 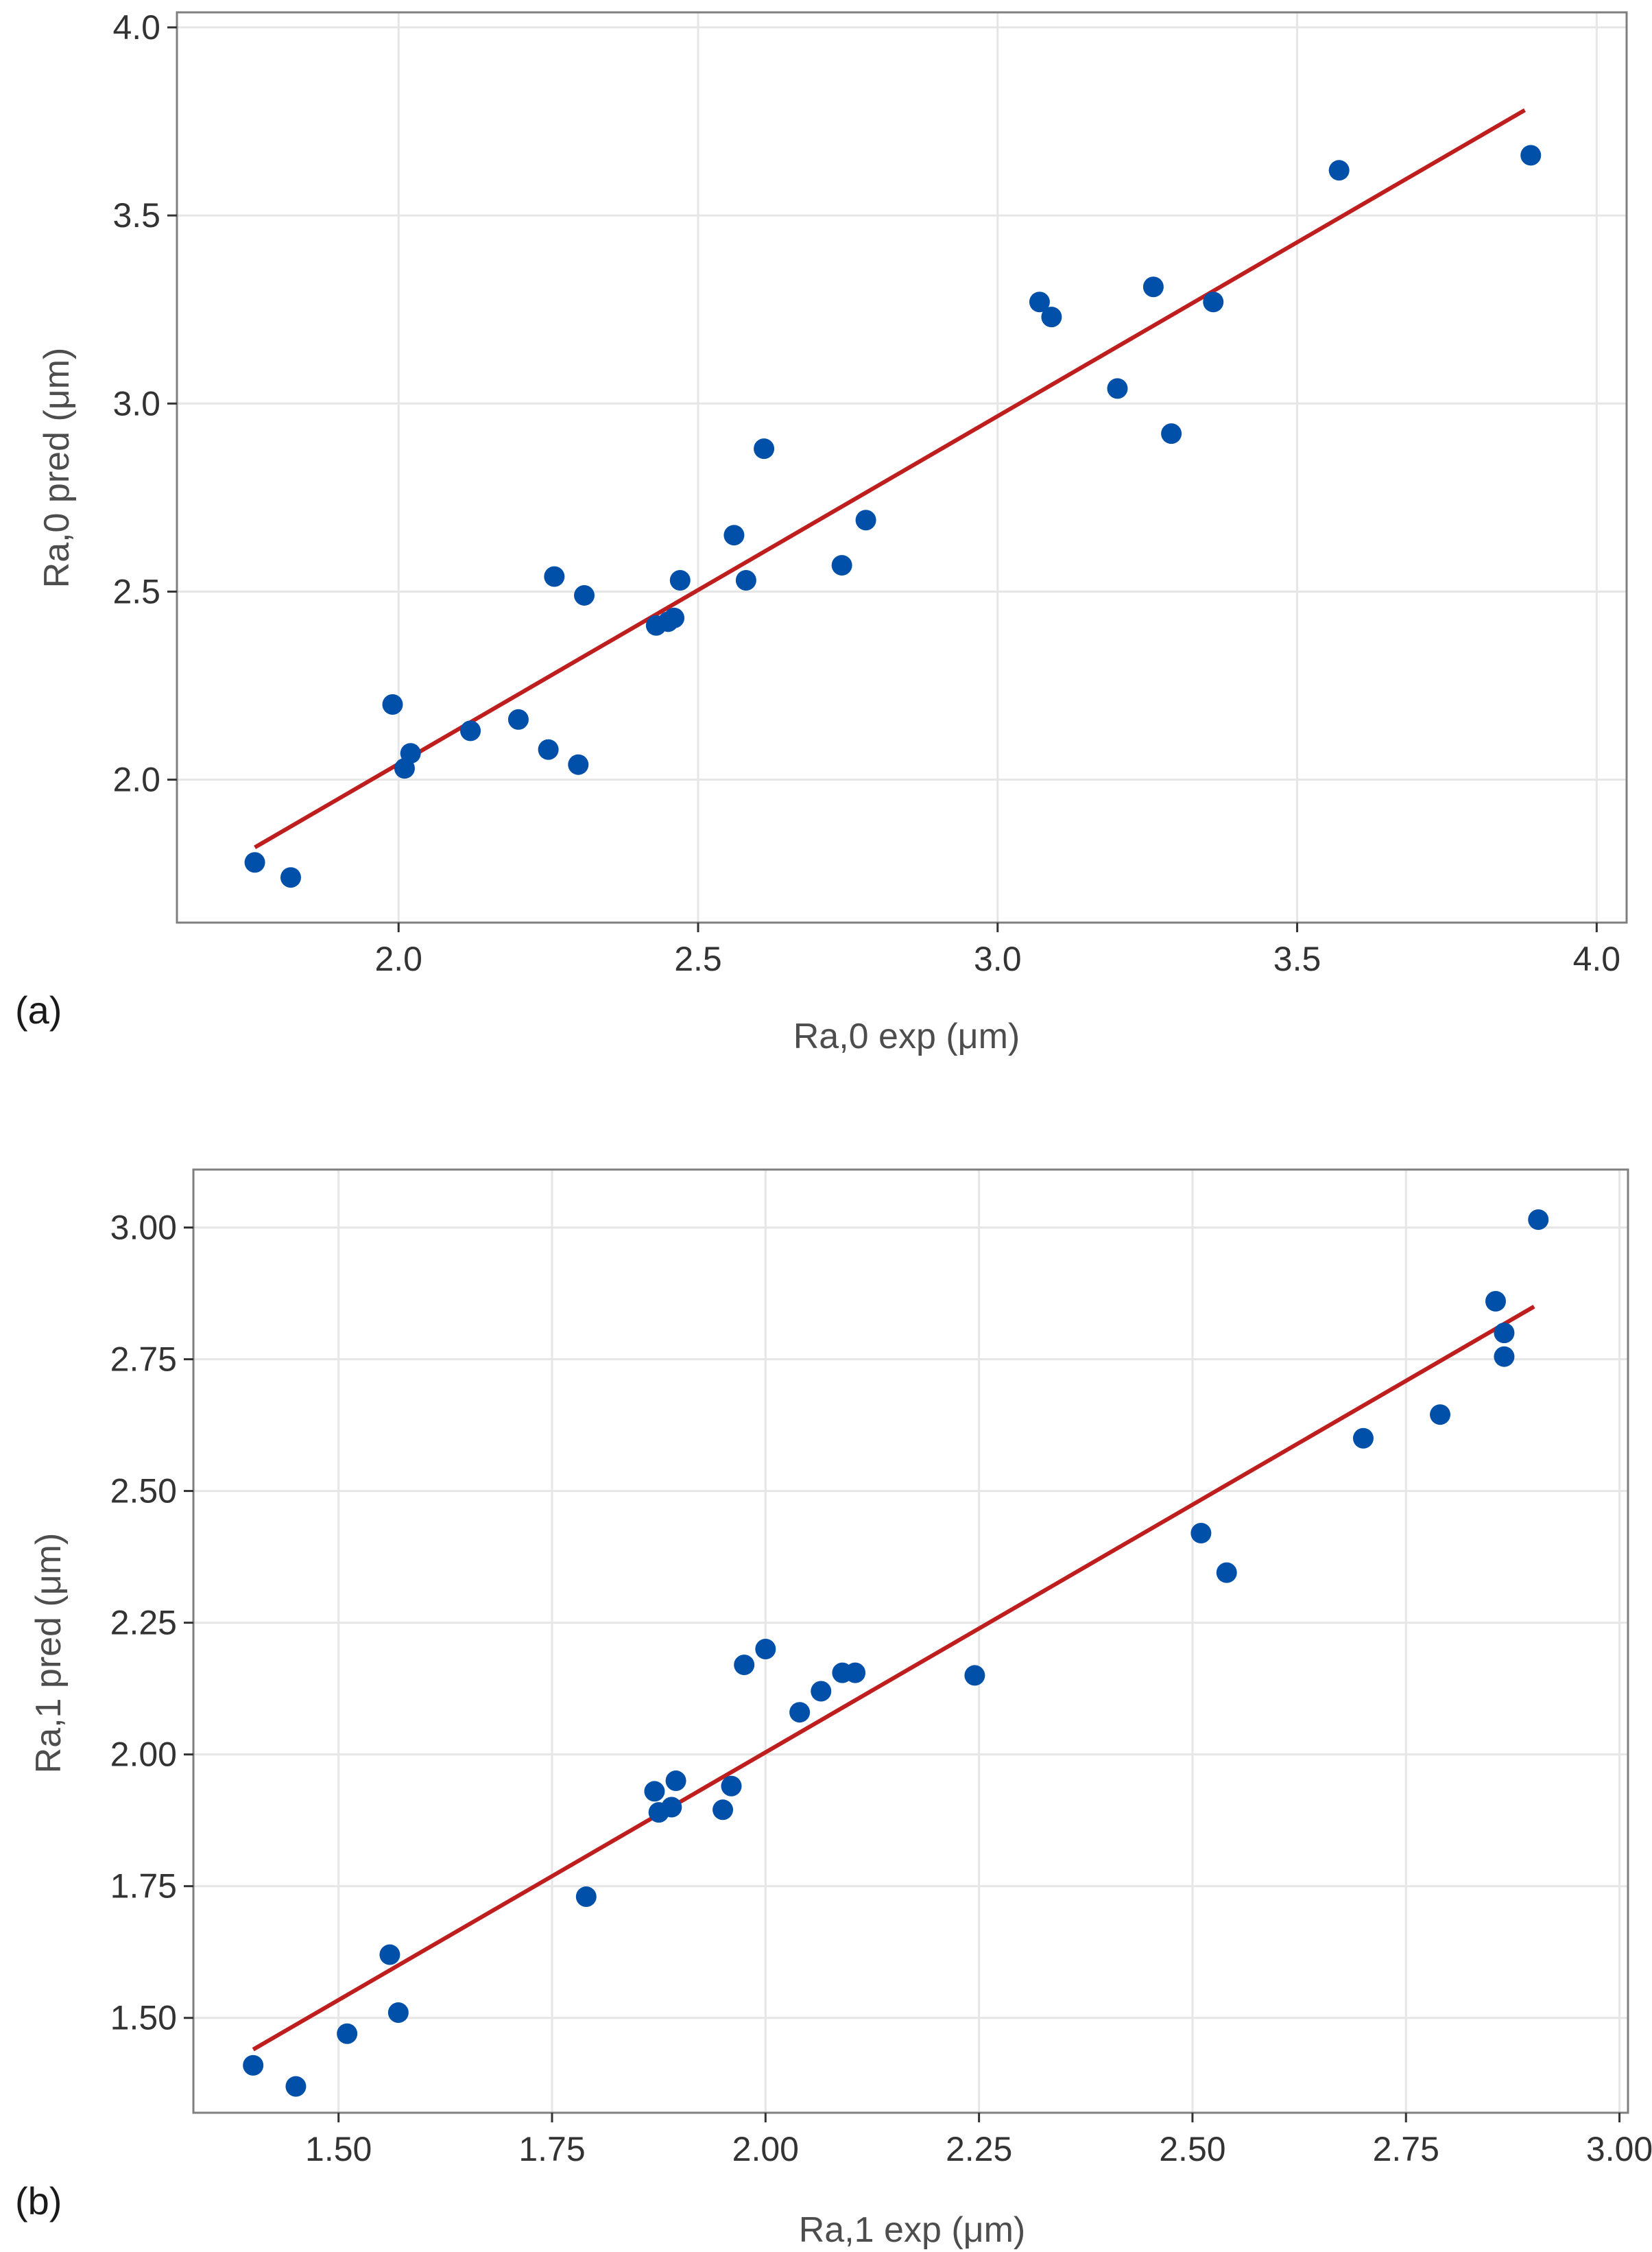 What do you see at coordinates (143, 1491) in the screenshot?
I see `y-tick-label: 2.50` at bounding box center [143, 1491].